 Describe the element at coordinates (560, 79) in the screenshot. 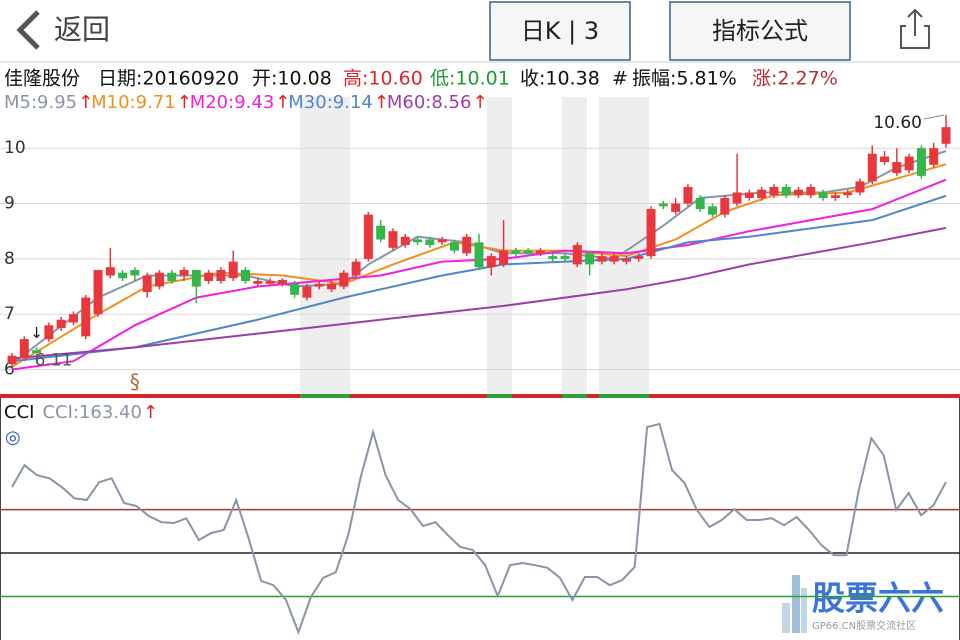

I see `quote-close: 收:10.38` at that location.